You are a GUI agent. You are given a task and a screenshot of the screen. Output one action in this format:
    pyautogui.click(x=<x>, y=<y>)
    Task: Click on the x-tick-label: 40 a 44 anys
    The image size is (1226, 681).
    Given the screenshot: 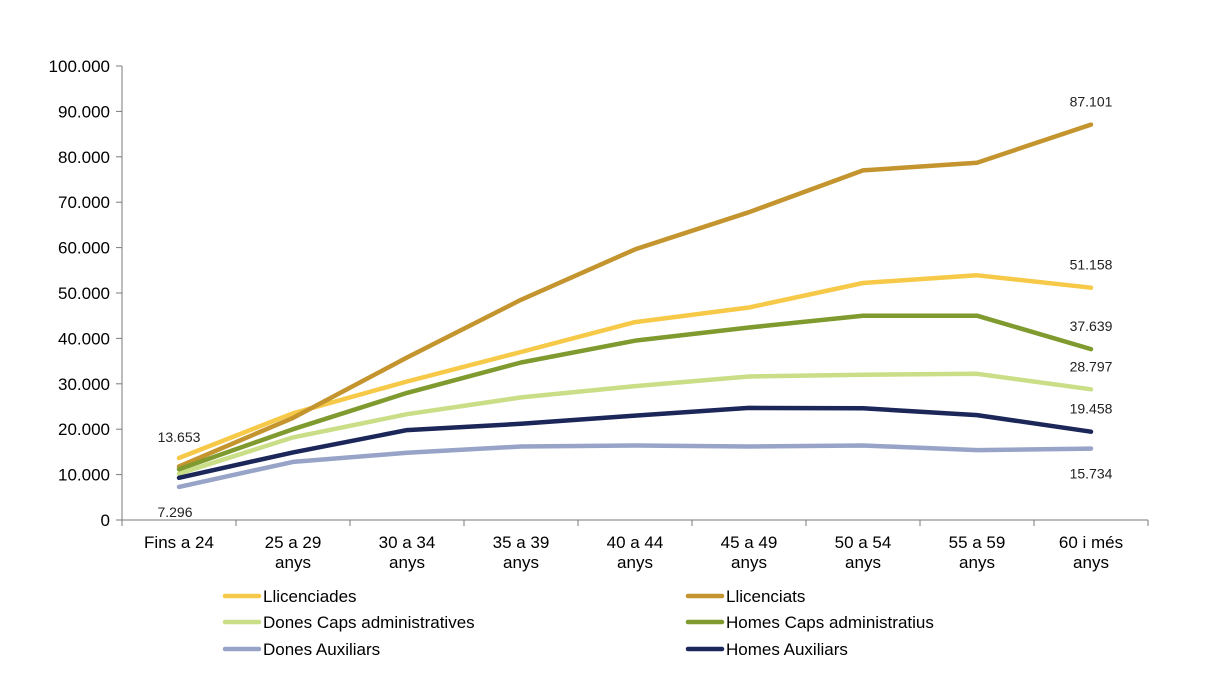 What is the action you would take?
    pyautogui.click(x=635, y=552)
    